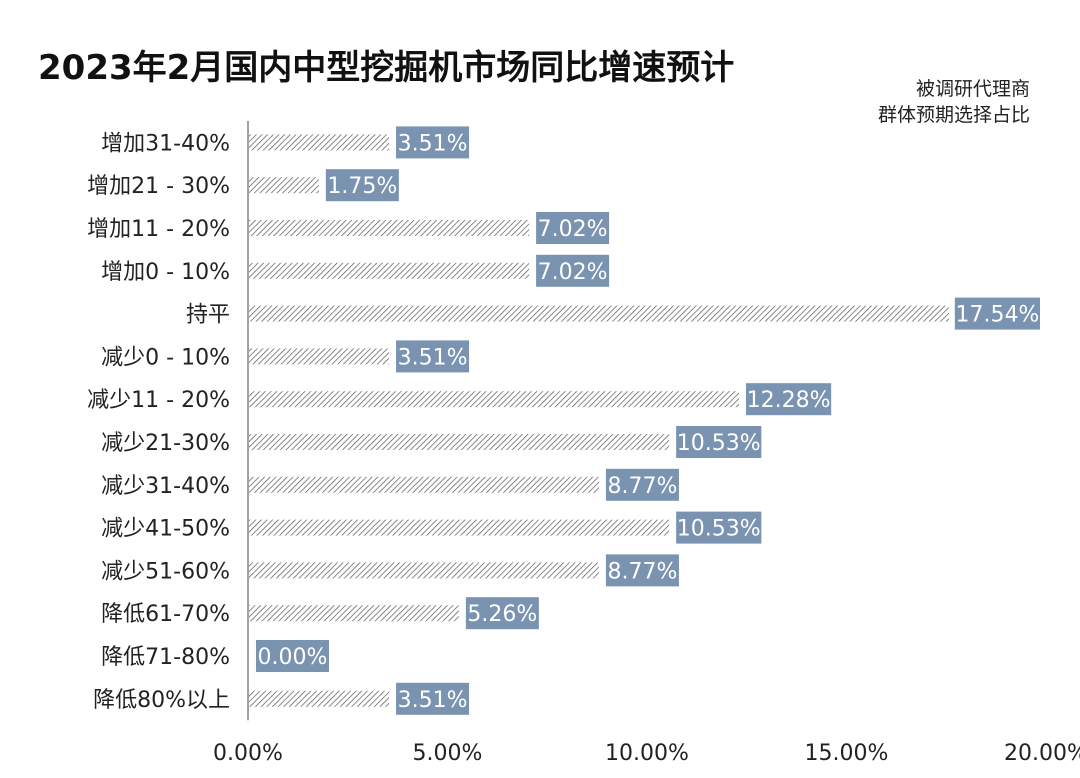 The width and height of the screenshot is (1080, 778). I want to click on chart-note: 被调研代理商 群体预期选择占比, so click(954, 102).